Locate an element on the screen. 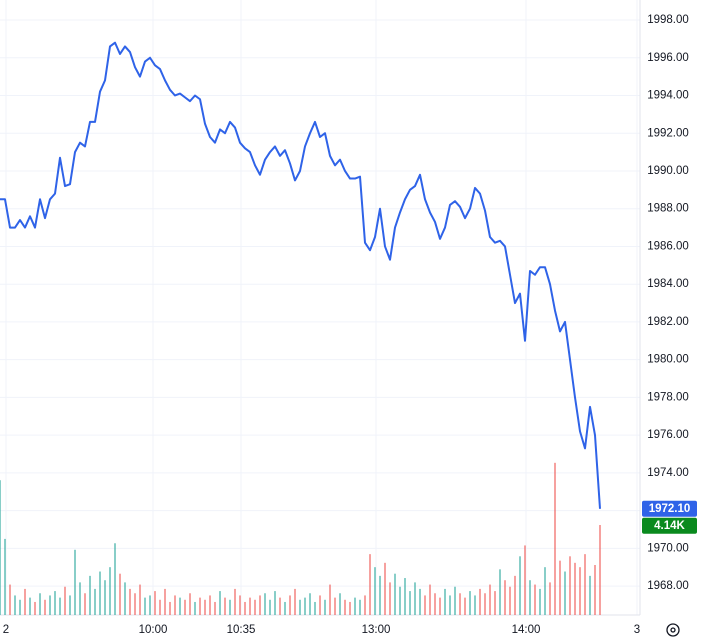 This screenshot has height=640, width=702. gear-ring is located at coordinates (673, 630).